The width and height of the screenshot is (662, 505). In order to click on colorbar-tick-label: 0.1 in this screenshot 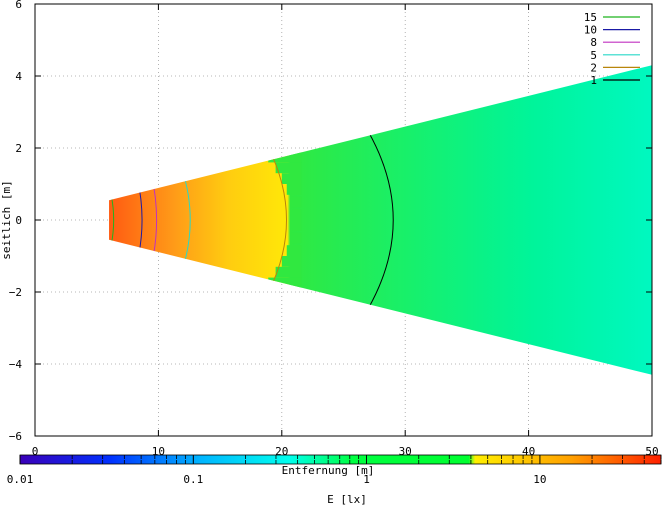, I will do `click(193, 479)`.